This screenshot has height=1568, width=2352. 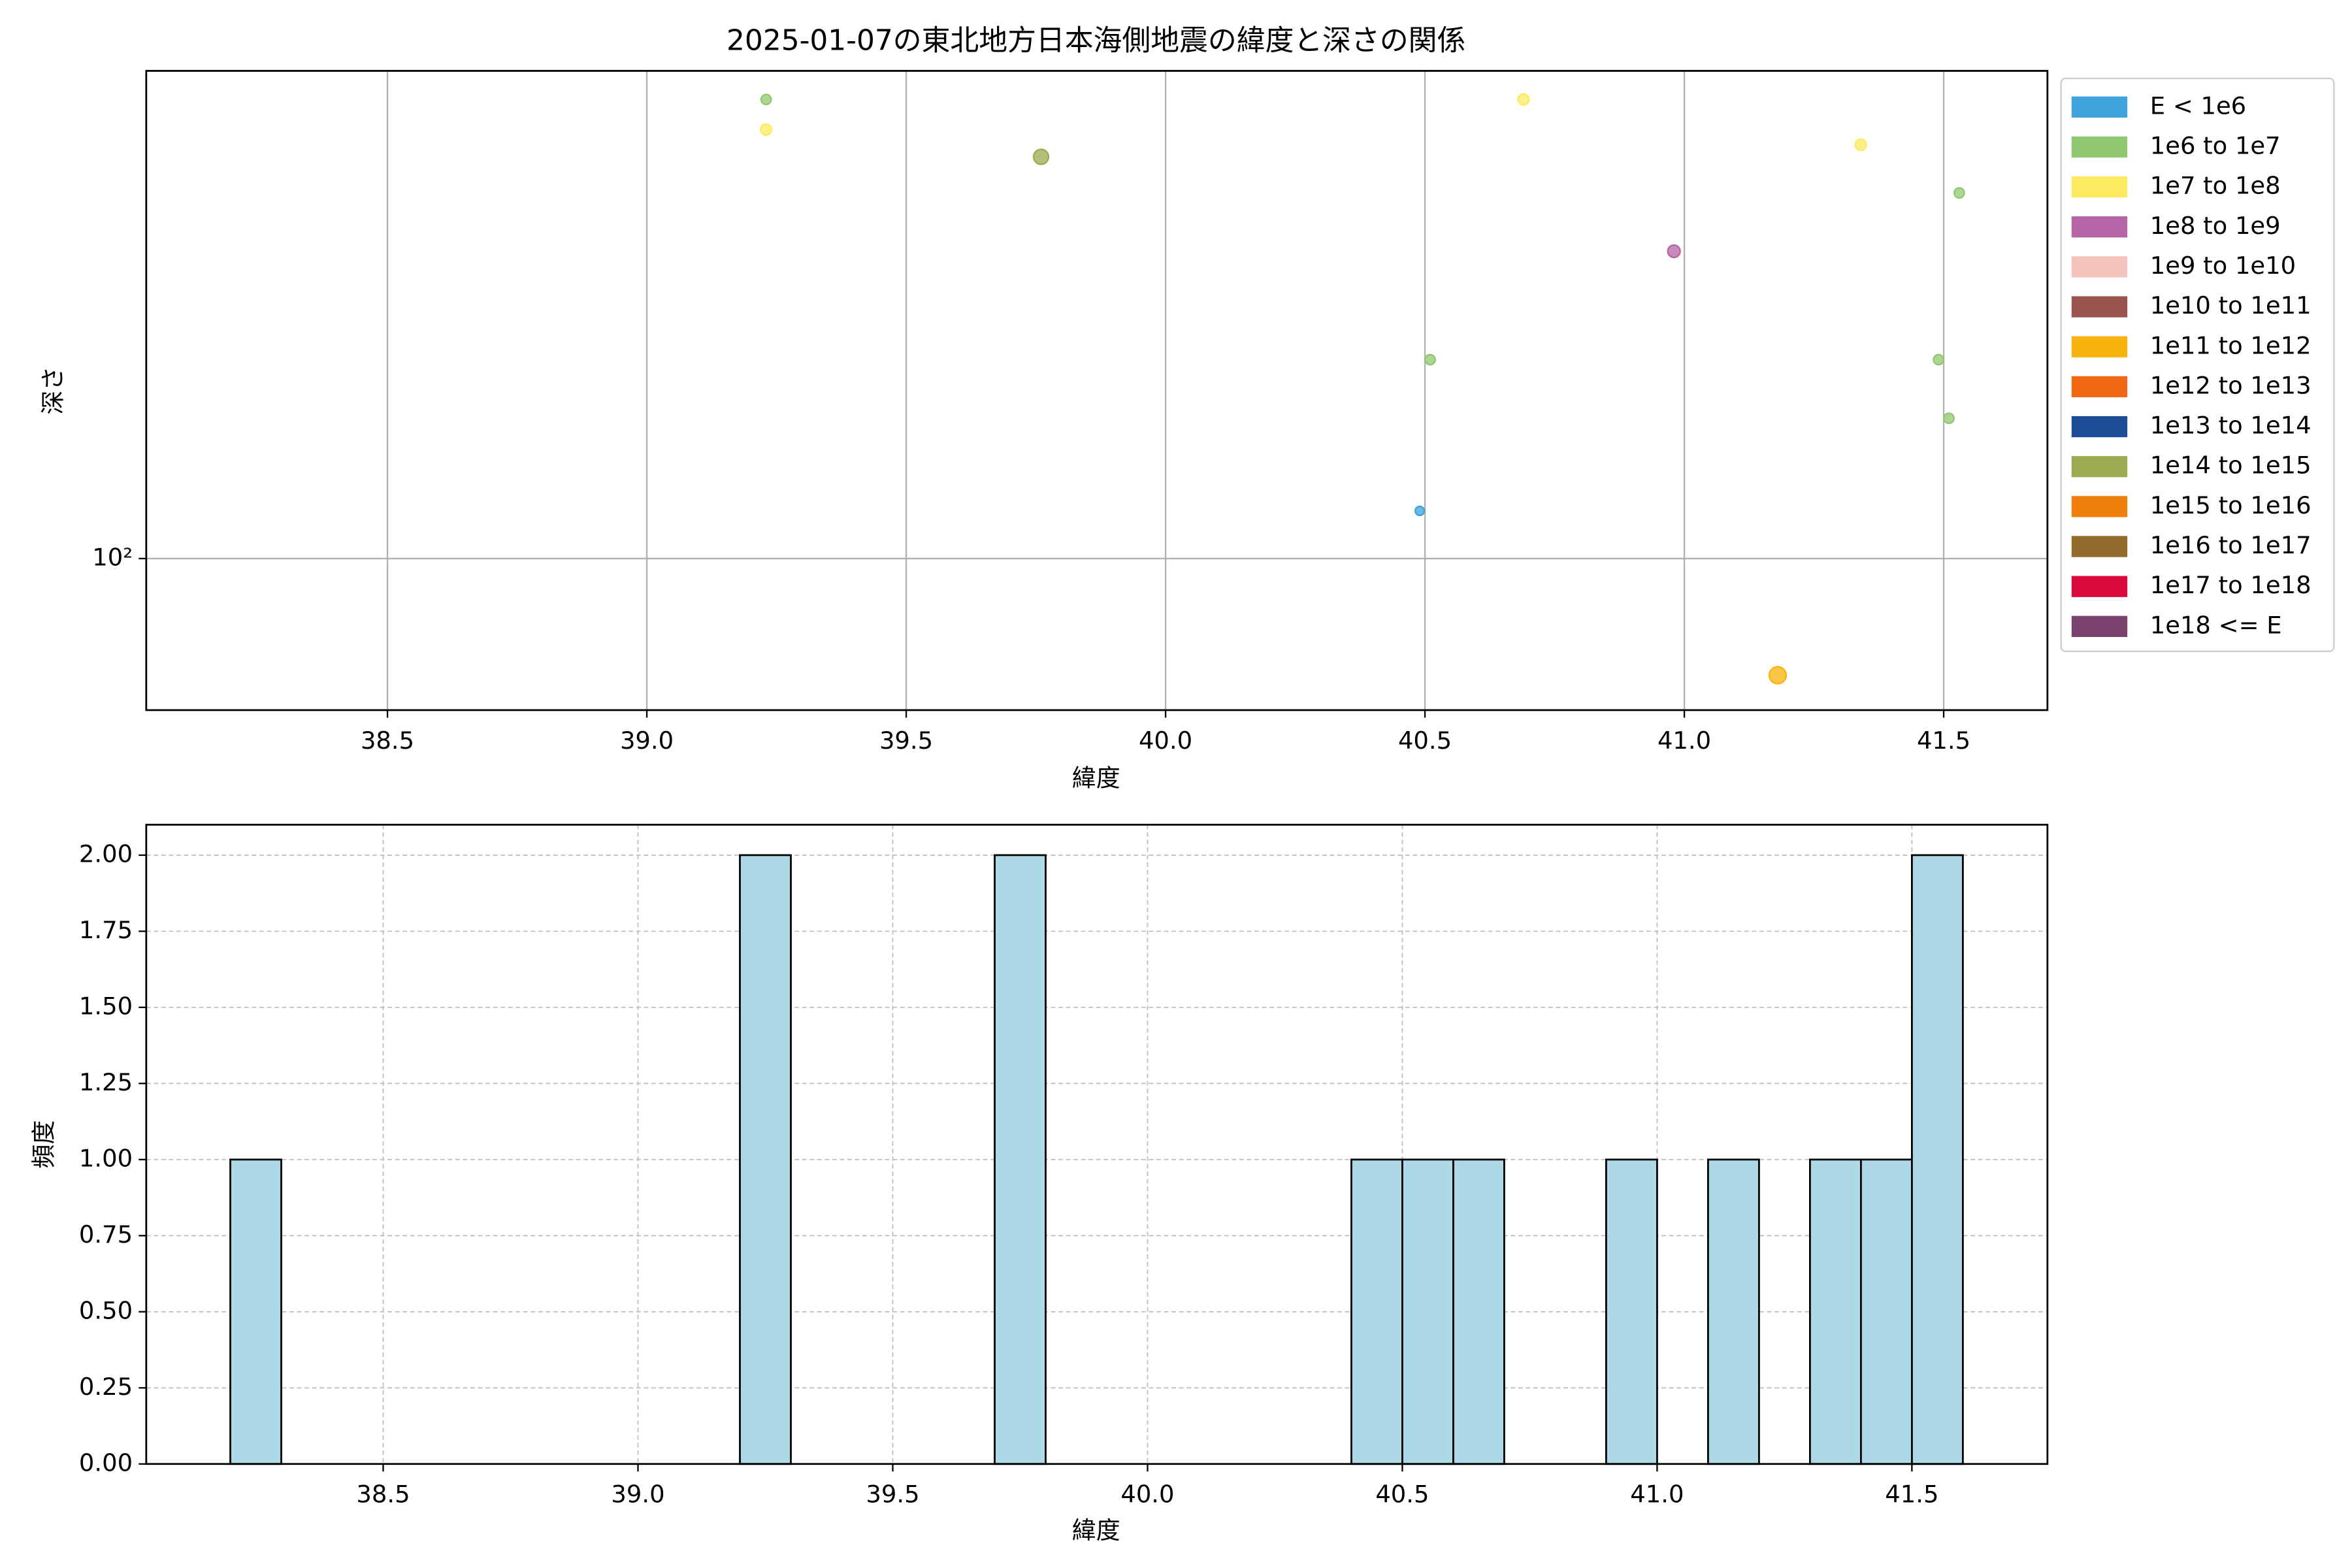 I want to click on y-tick-label: 1.00, so click(x=106, y=1158).